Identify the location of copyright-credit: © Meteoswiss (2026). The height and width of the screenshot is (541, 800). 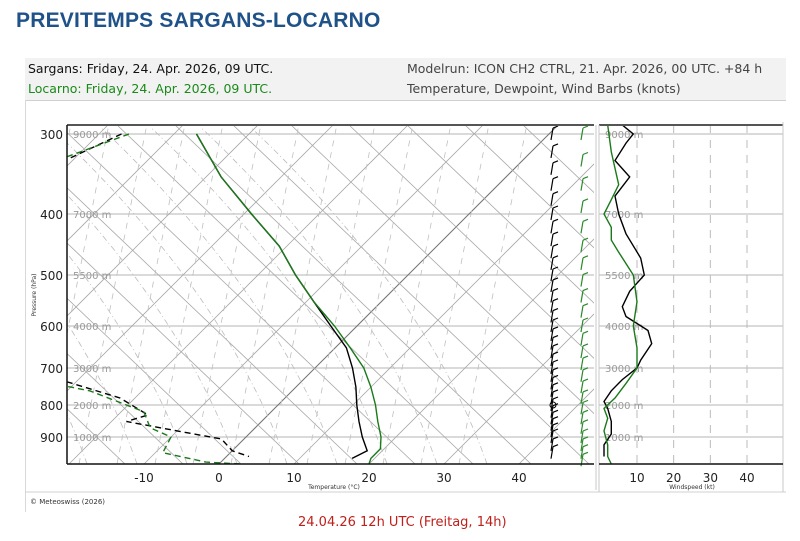
(68, 502).